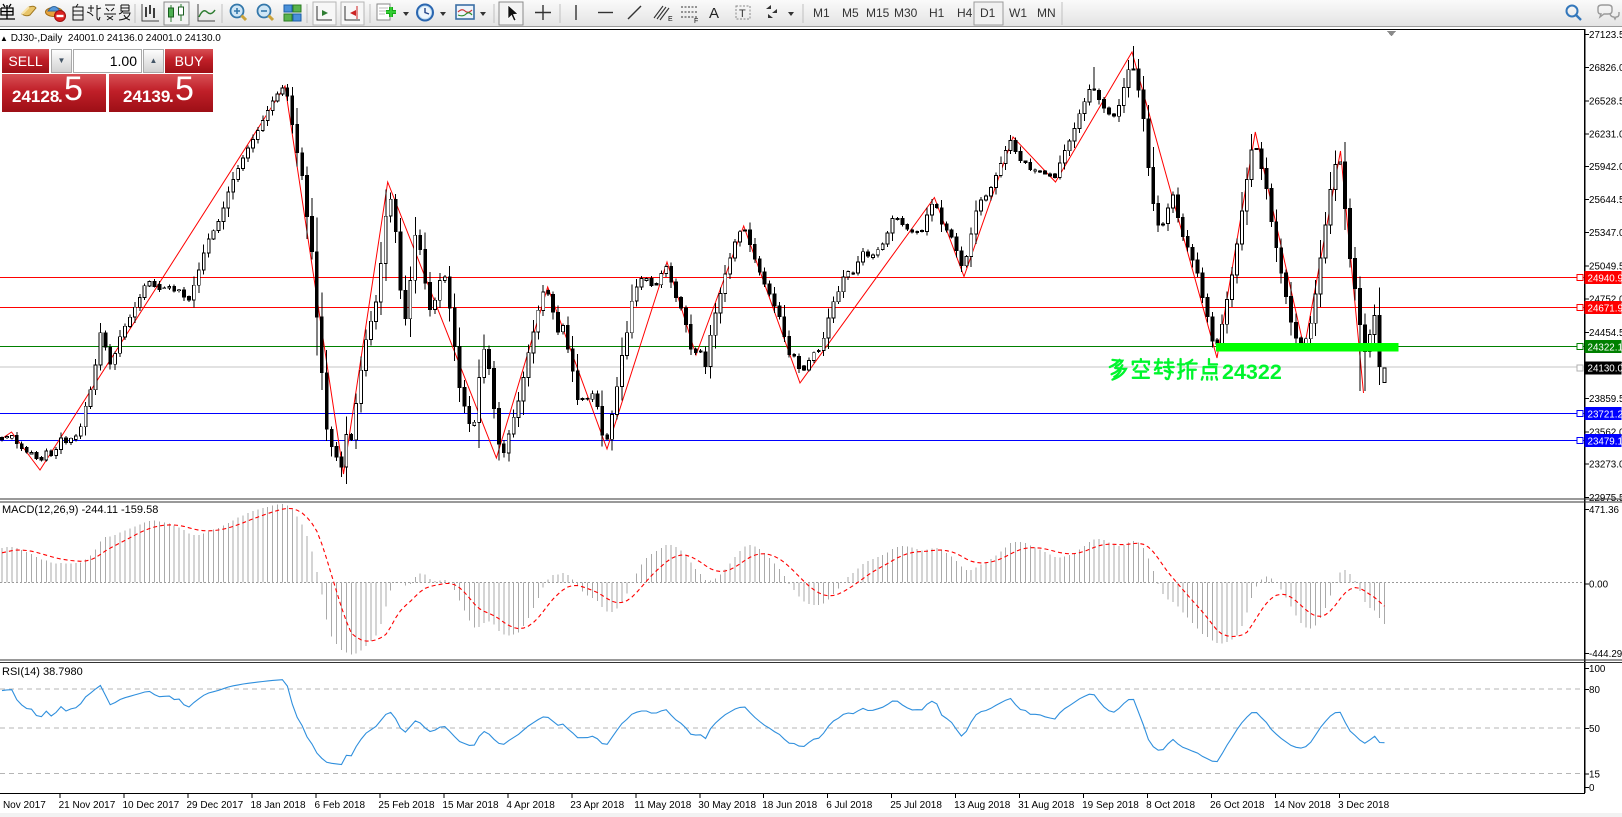 This screenshot has height=817, width=1622. What do you see at coordinates (663, 805) in the screenshot?
I see `svg-text: 11 May 2018` at bounding box center [663, 805].